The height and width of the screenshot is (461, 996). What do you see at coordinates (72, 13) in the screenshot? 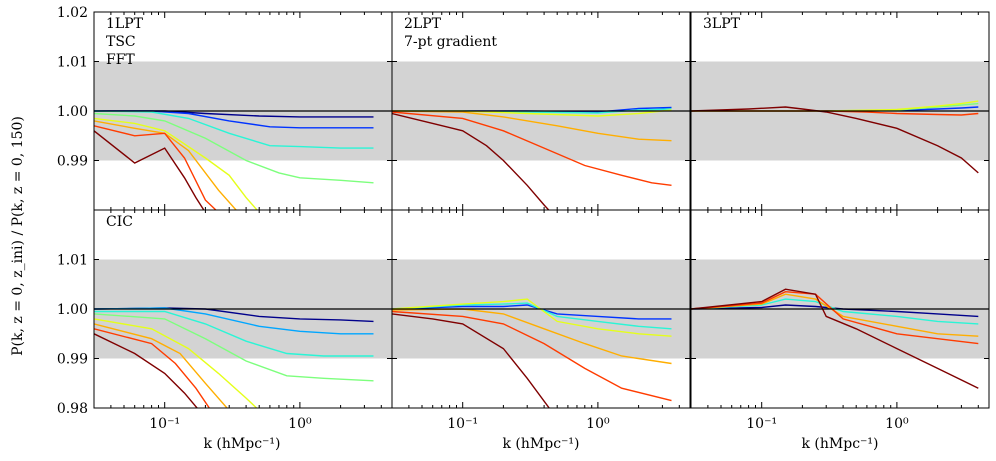
I see `y-tick-label: 1.02` at bounding box center [72, 13].